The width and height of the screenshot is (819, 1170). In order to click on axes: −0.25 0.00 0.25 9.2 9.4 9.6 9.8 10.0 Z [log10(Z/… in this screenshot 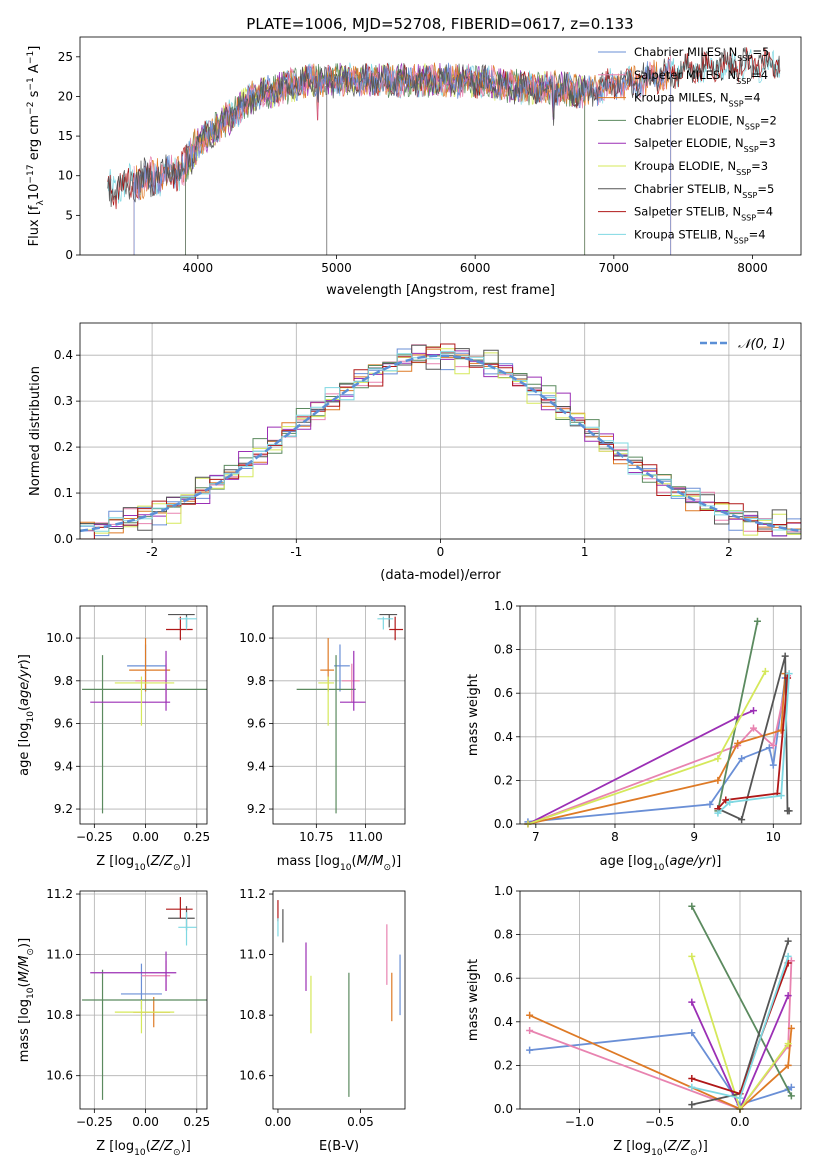, I will do `click(113, 739)`.